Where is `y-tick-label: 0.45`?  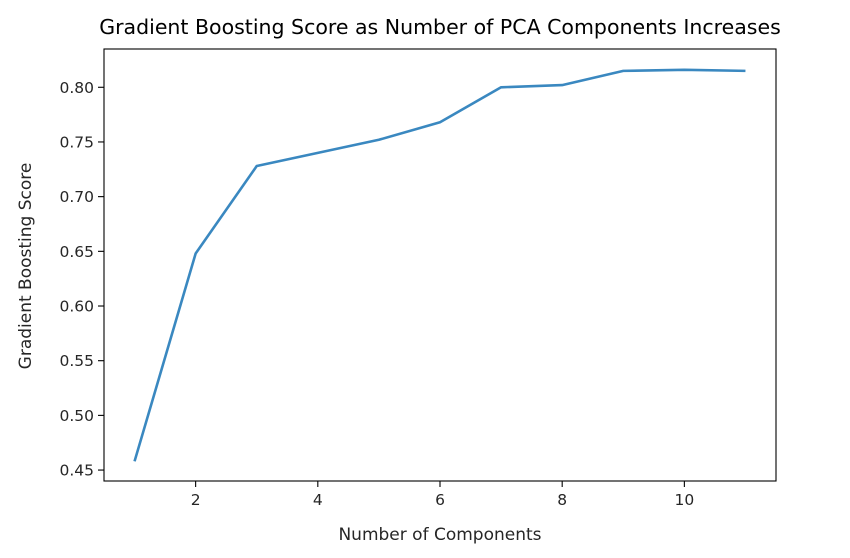
y-tick-label: 0.45 is located at coordinates (76, 471).